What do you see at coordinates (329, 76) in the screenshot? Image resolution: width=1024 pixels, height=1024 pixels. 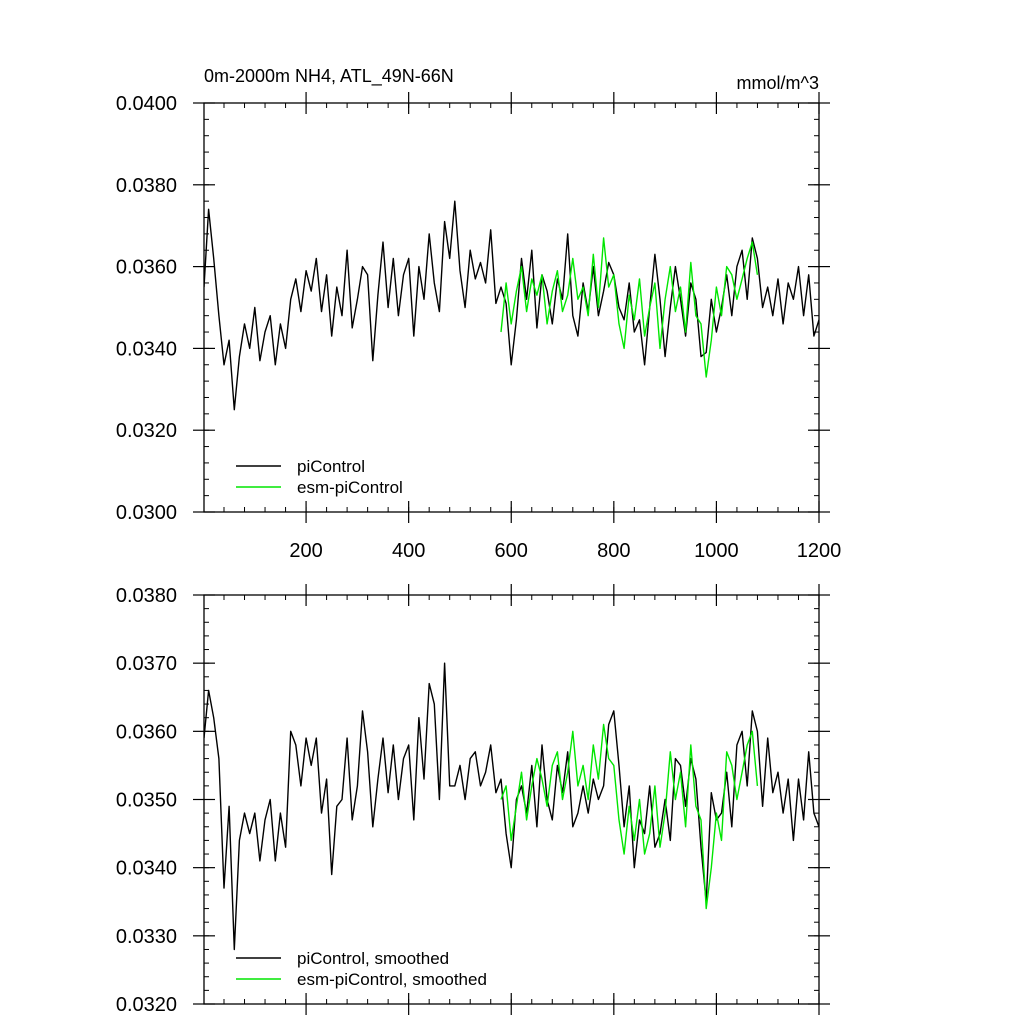 I see `chart-title: 0m-2000m NH4, ATL_49N-66N` at bounding box center [329, 76].